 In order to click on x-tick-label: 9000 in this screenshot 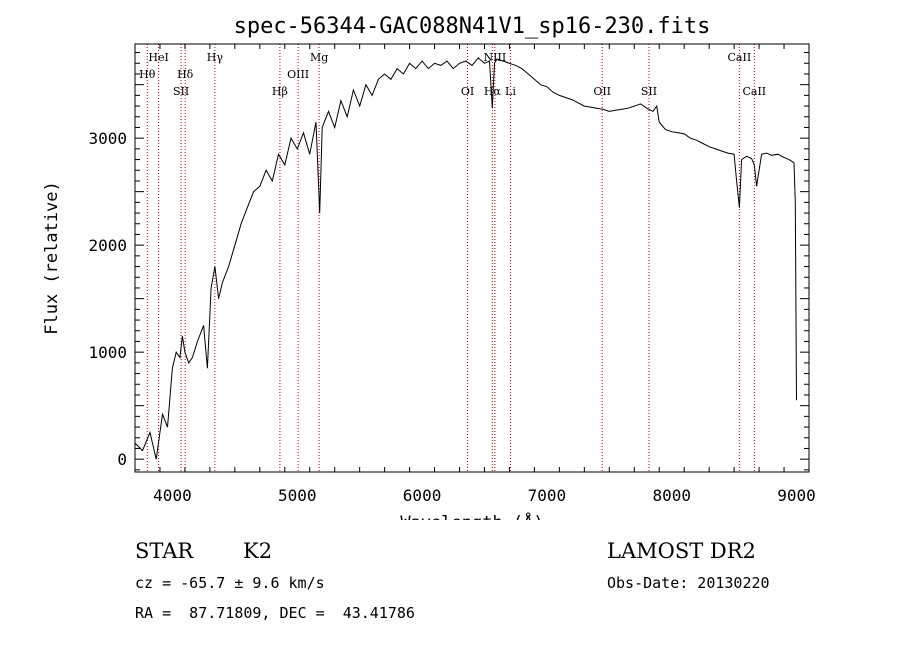, I will do `click(796, 495)`.